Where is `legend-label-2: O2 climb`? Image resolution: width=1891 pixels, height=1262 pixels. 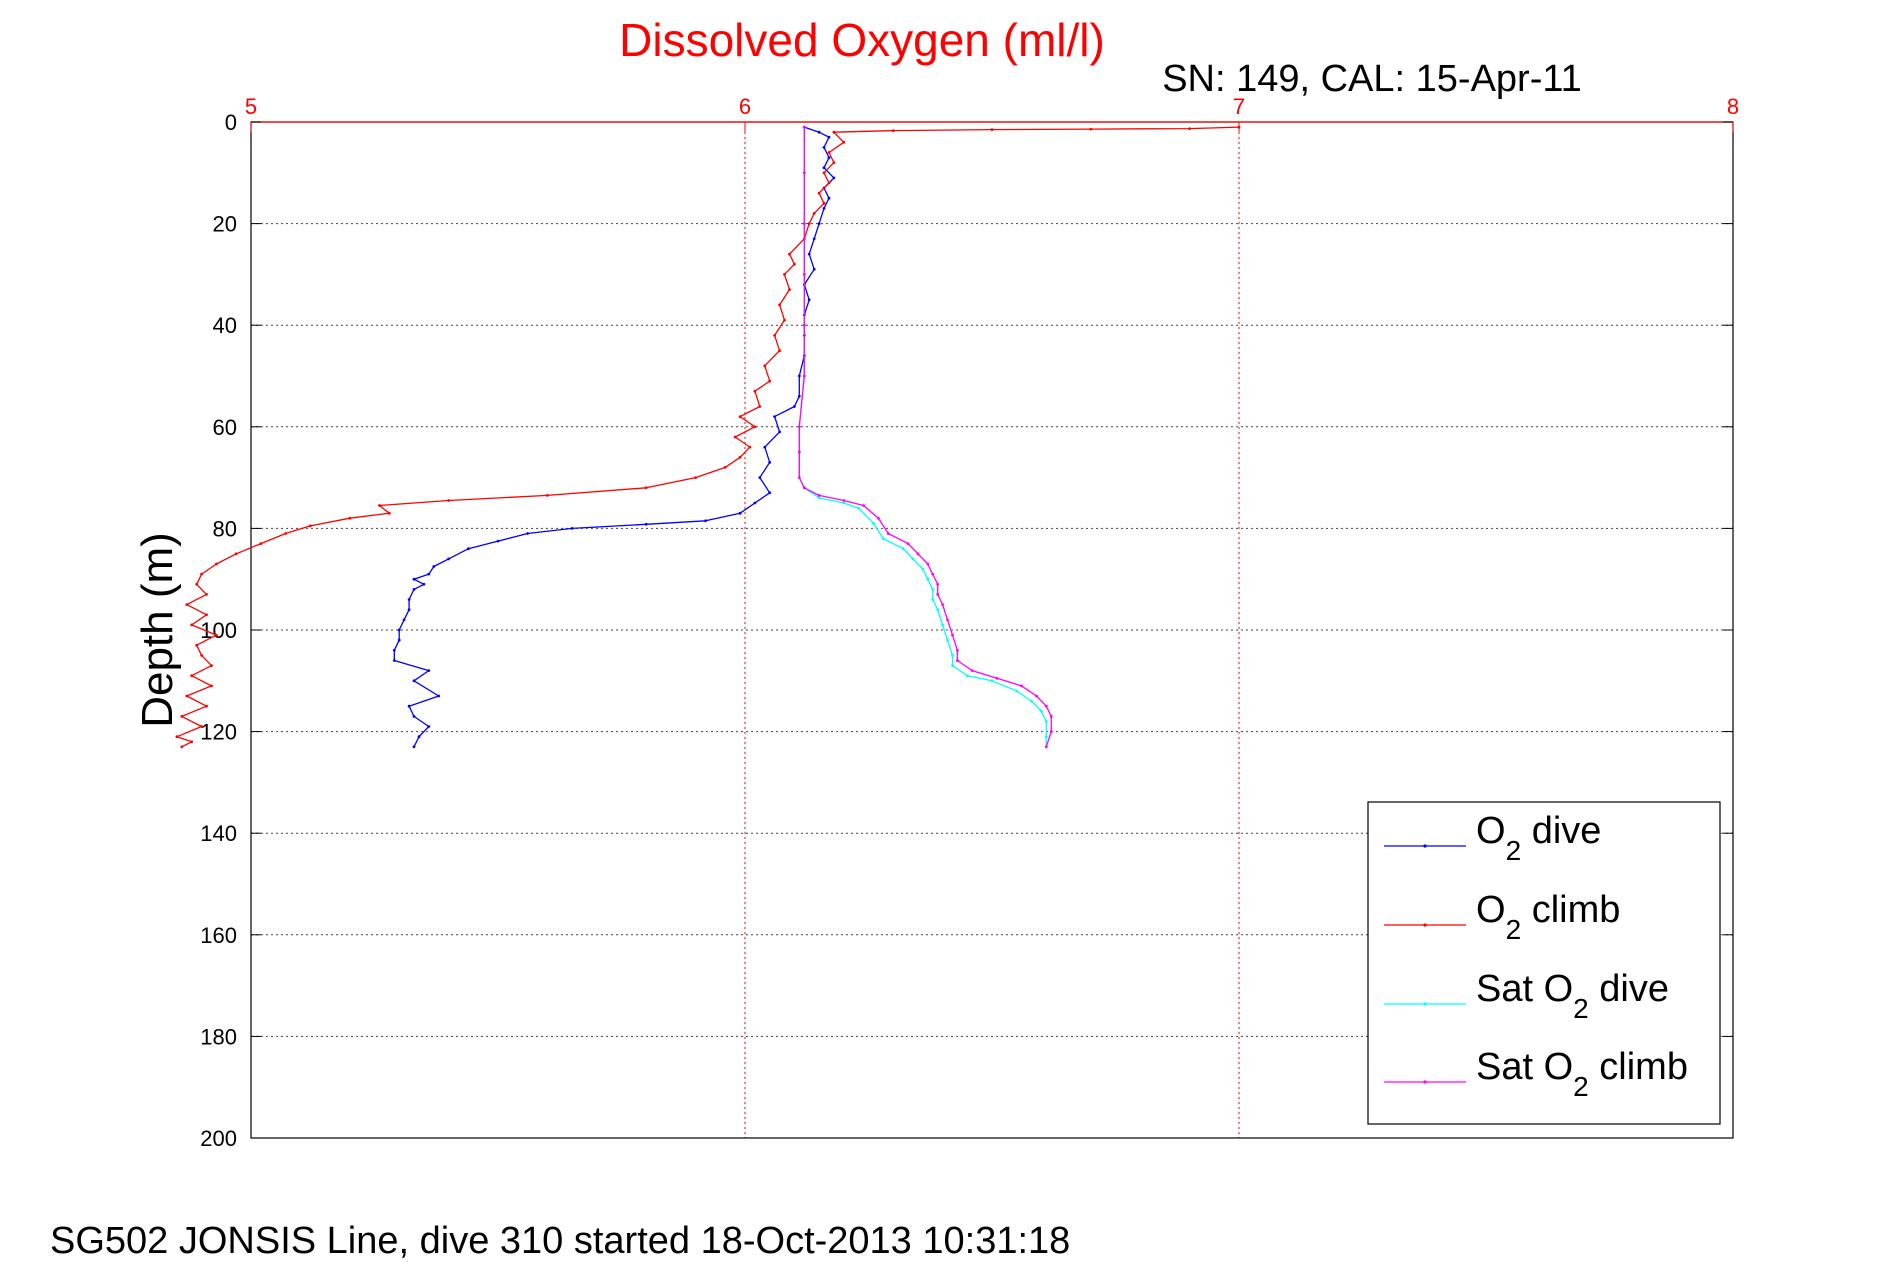 legend-label-2: O2 climb is located at coordinates (1548, 917).